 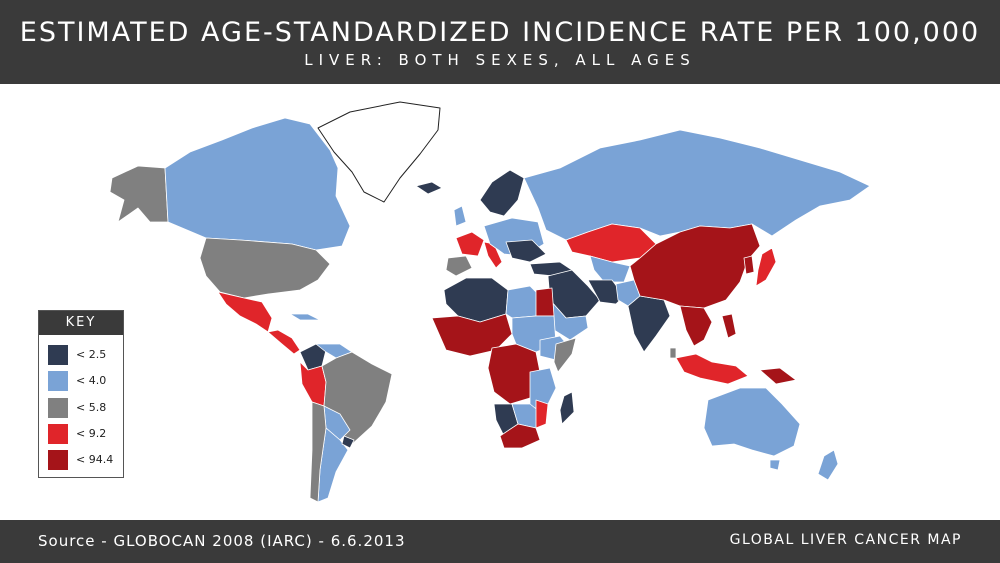 What do you see at coordinates (695, 266) in the screenshot?
I see `map-region-china-mongolia` at bounding box center [695, 266].